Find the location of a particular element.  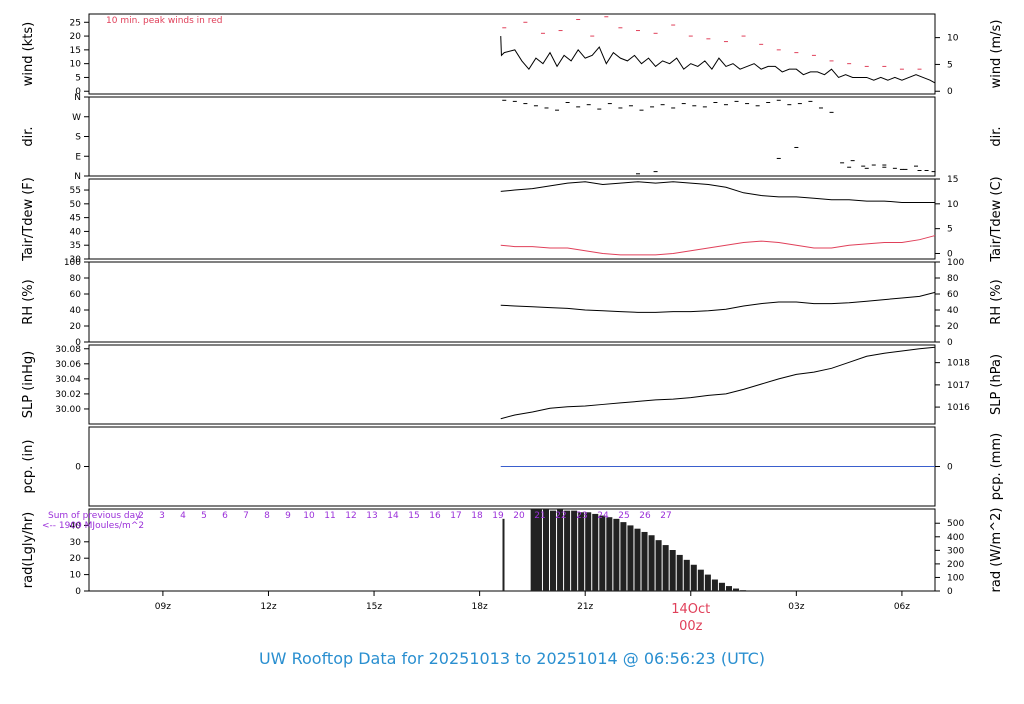

rh-y-tick-label: 20 is located at coordinates (76, 327).